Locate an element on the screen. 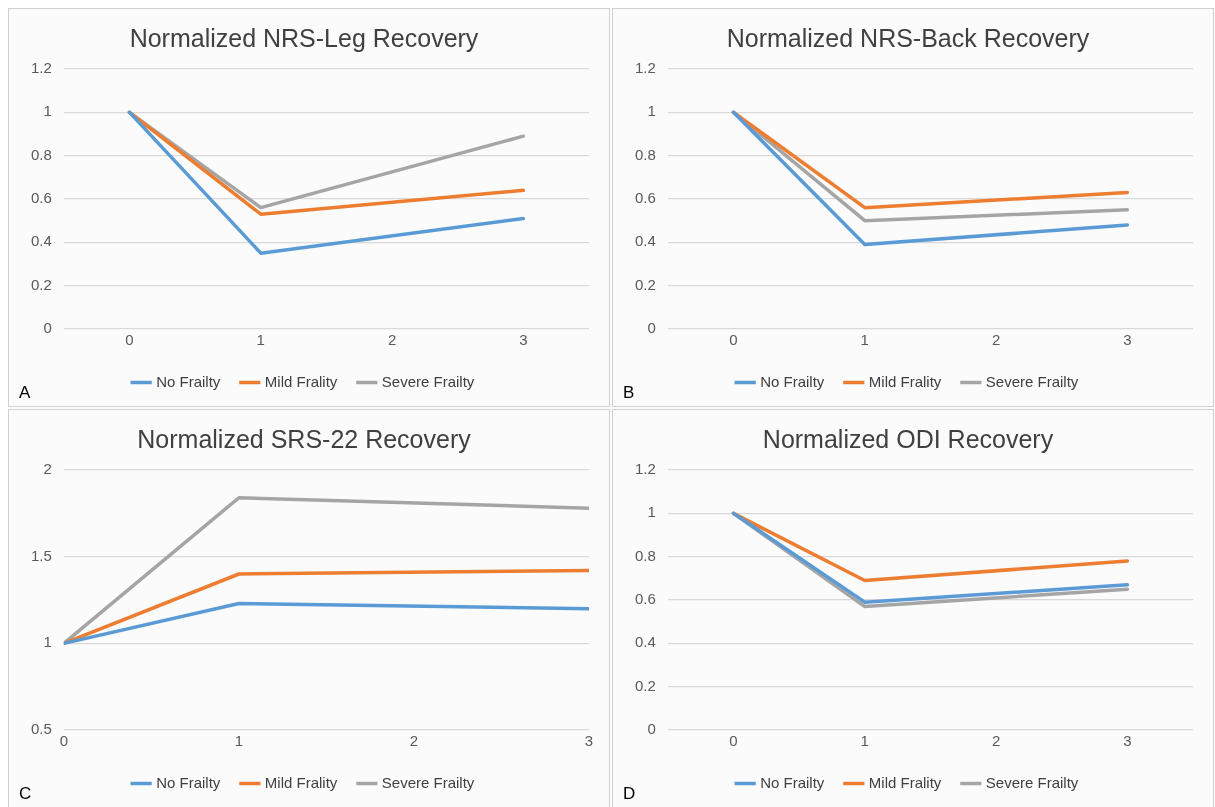 The height and width of the screenshot is (807, 1215). y-tick-label: 0.5 is located at coordinates (41, 729).